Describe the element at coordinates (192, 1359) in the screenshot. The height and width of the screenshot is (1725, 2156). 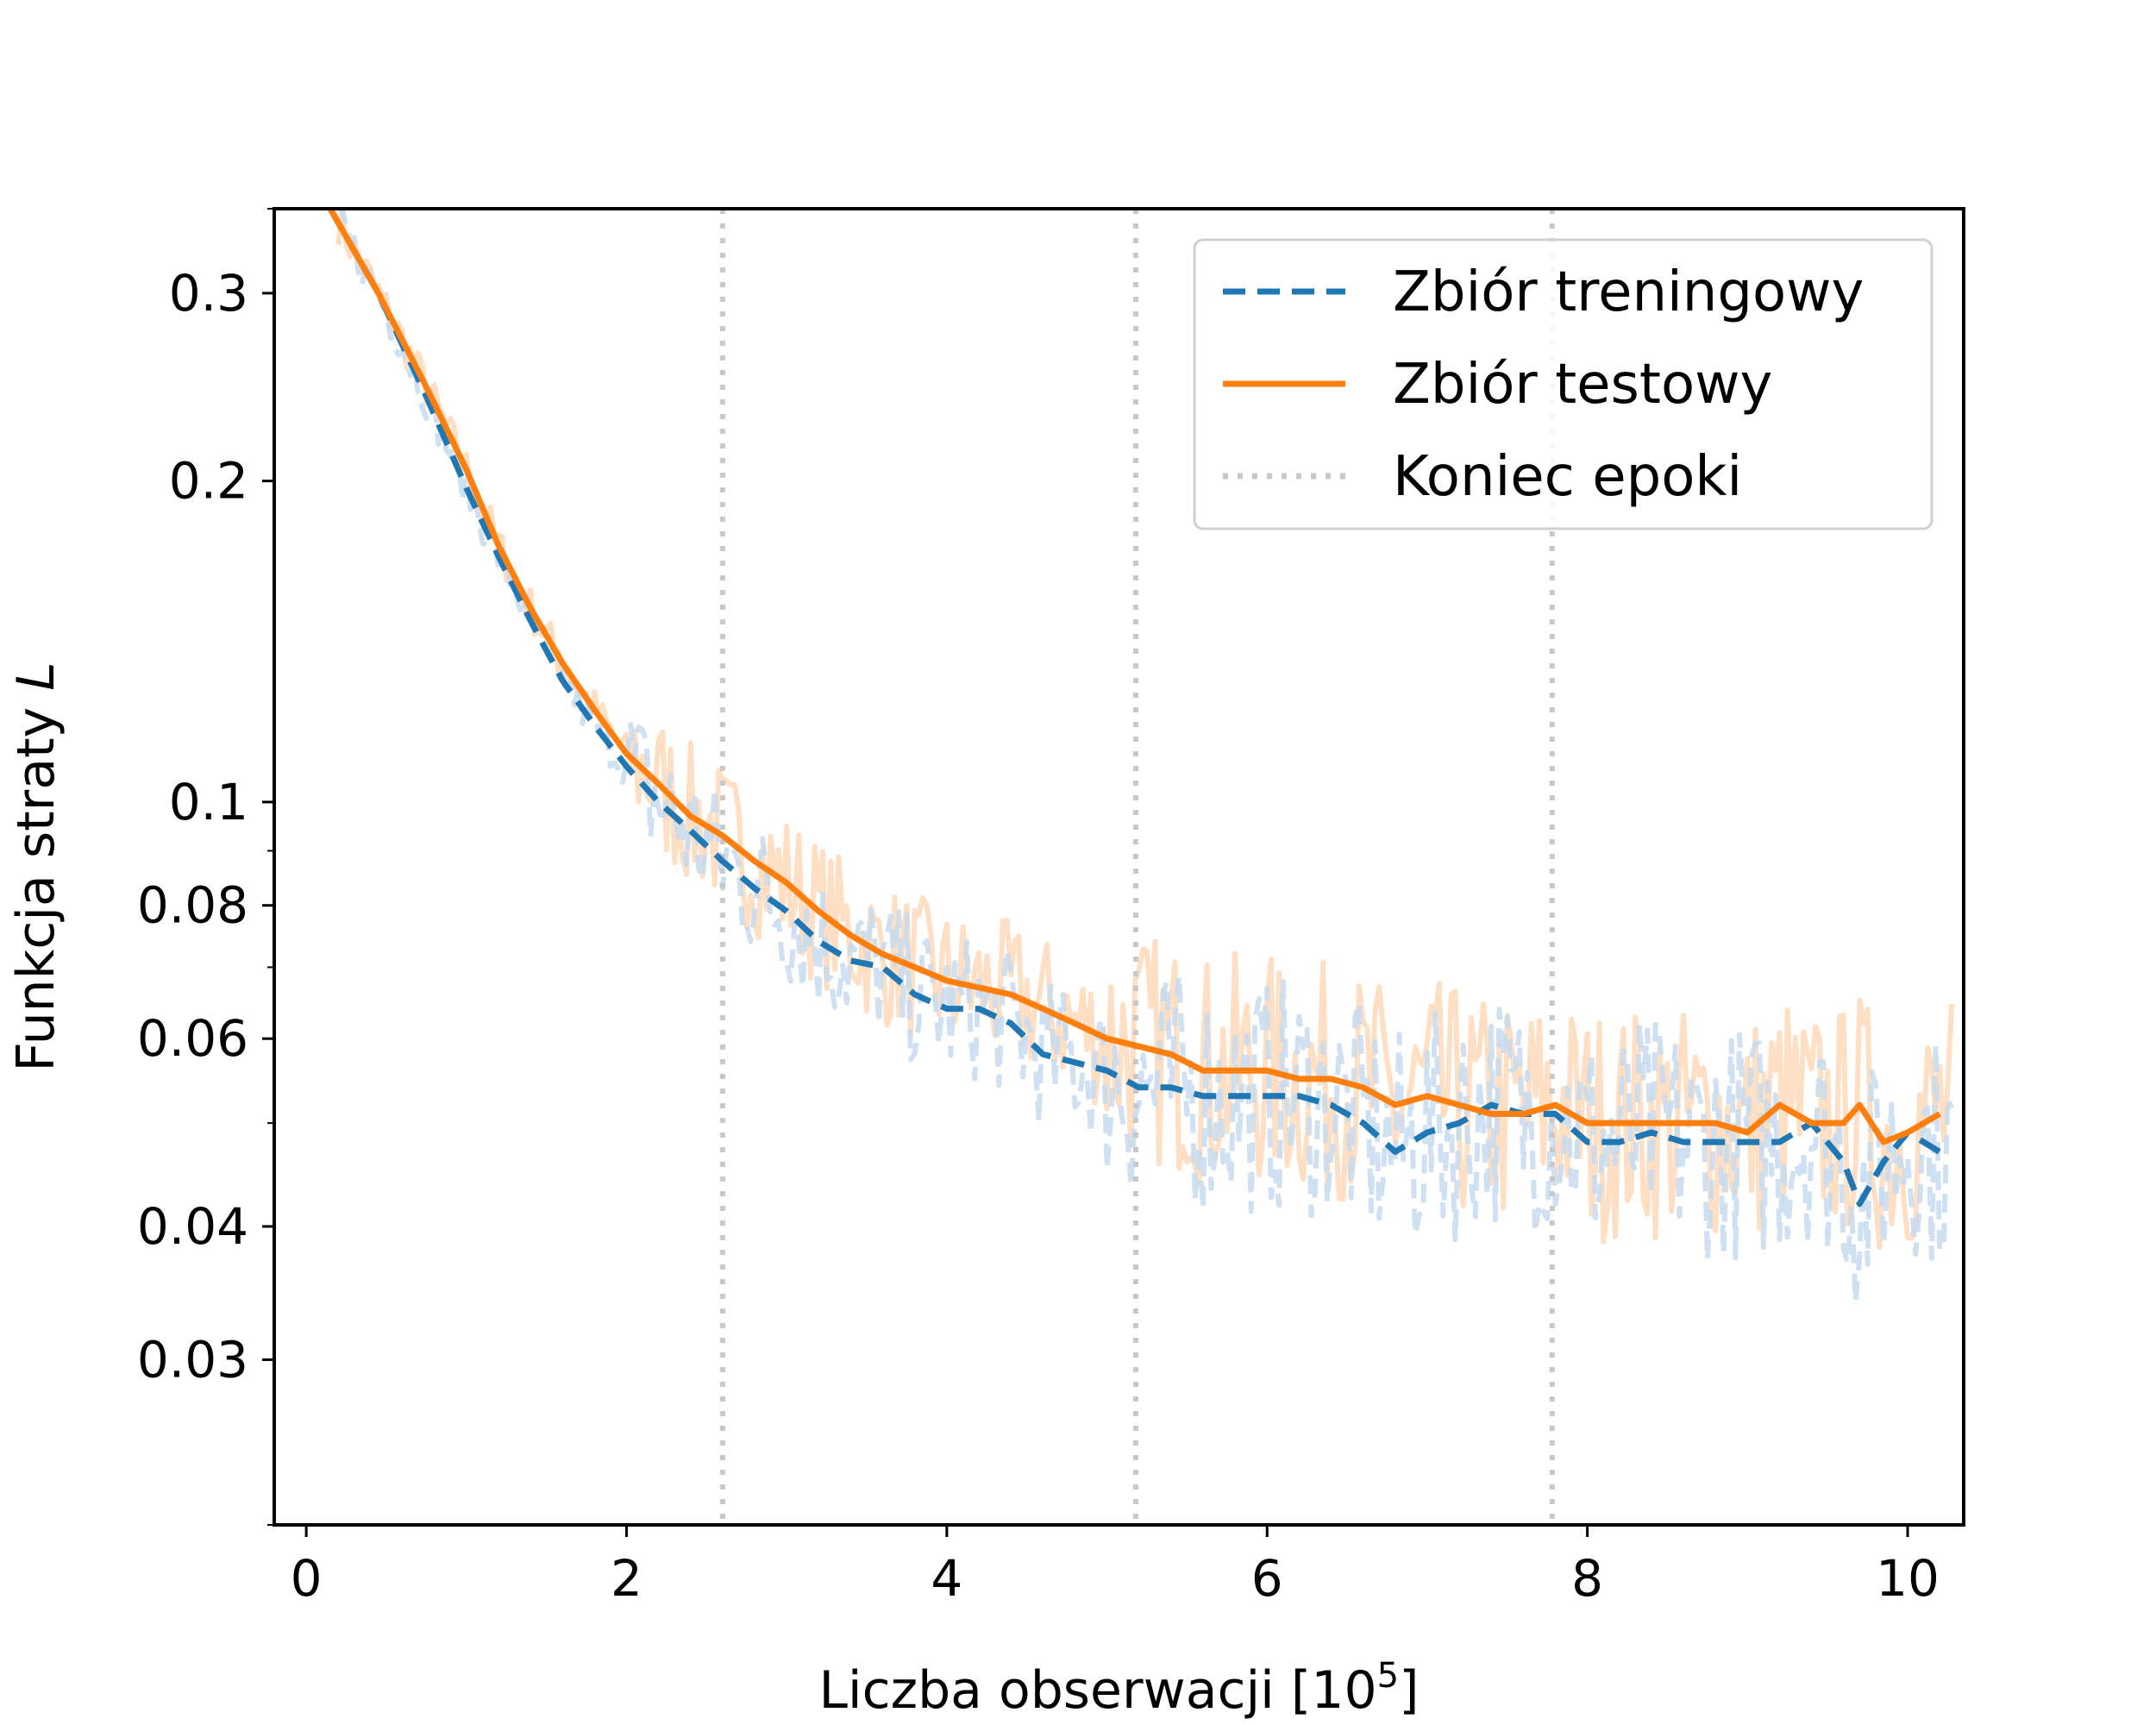
I see `y-tick-label: 0.03` at that location.